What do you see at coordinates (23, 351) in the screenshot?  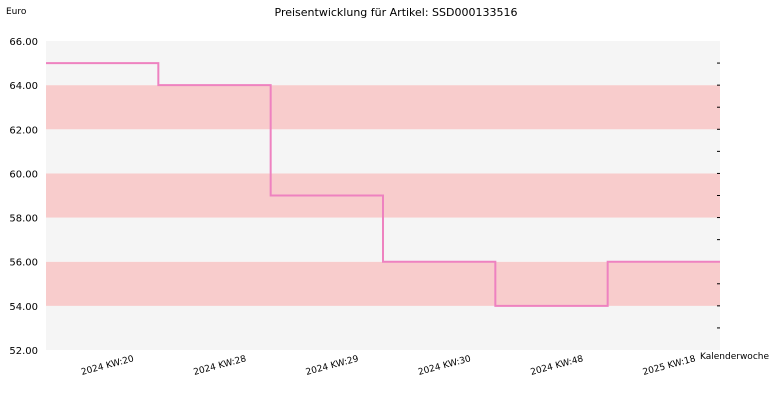 I see `y-tick-label: 52.00` at bounding box center [23, 351].